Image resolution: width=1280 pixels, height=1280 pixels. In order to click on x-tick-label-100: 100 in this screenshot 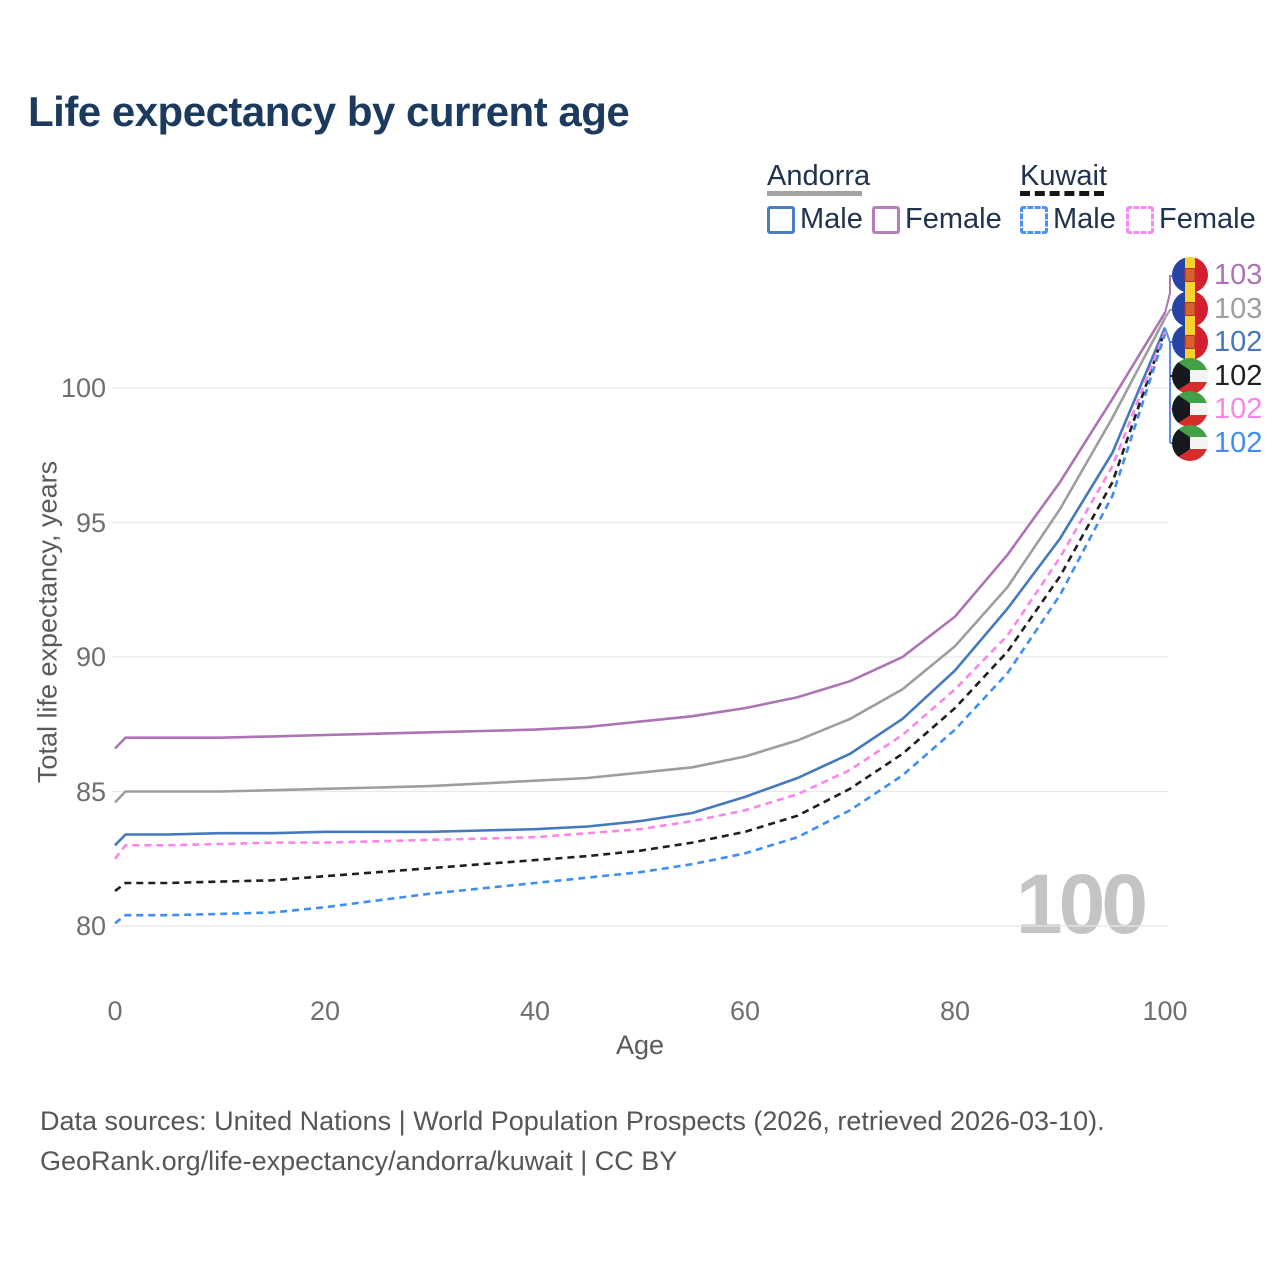, I will do `click(1165, 1011)`.